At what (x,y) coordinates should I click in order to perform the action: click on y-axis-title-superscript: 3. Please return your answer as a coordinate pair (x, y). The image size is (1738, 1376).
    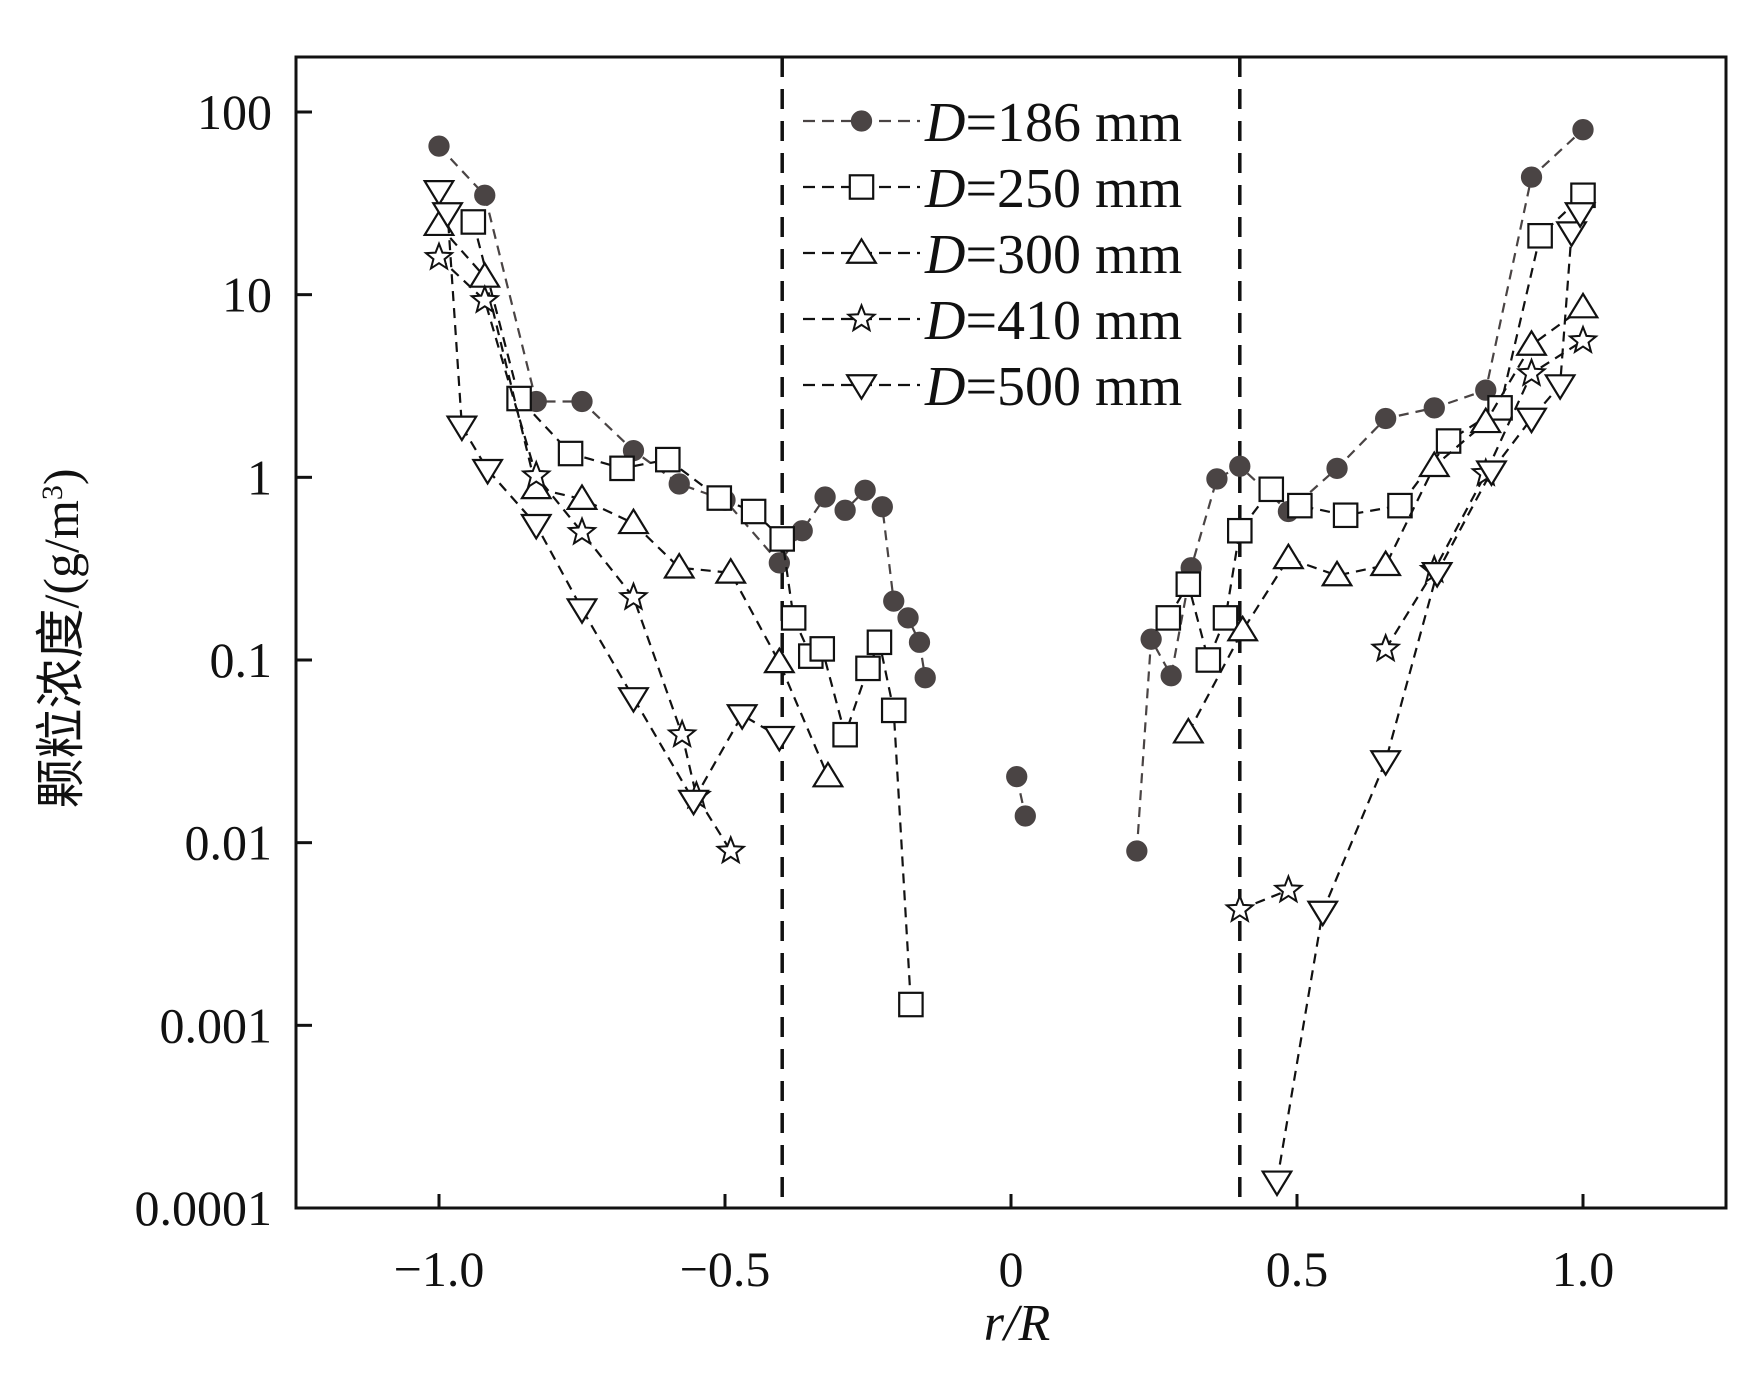
    Looking at the image, I should click on (52, 492).